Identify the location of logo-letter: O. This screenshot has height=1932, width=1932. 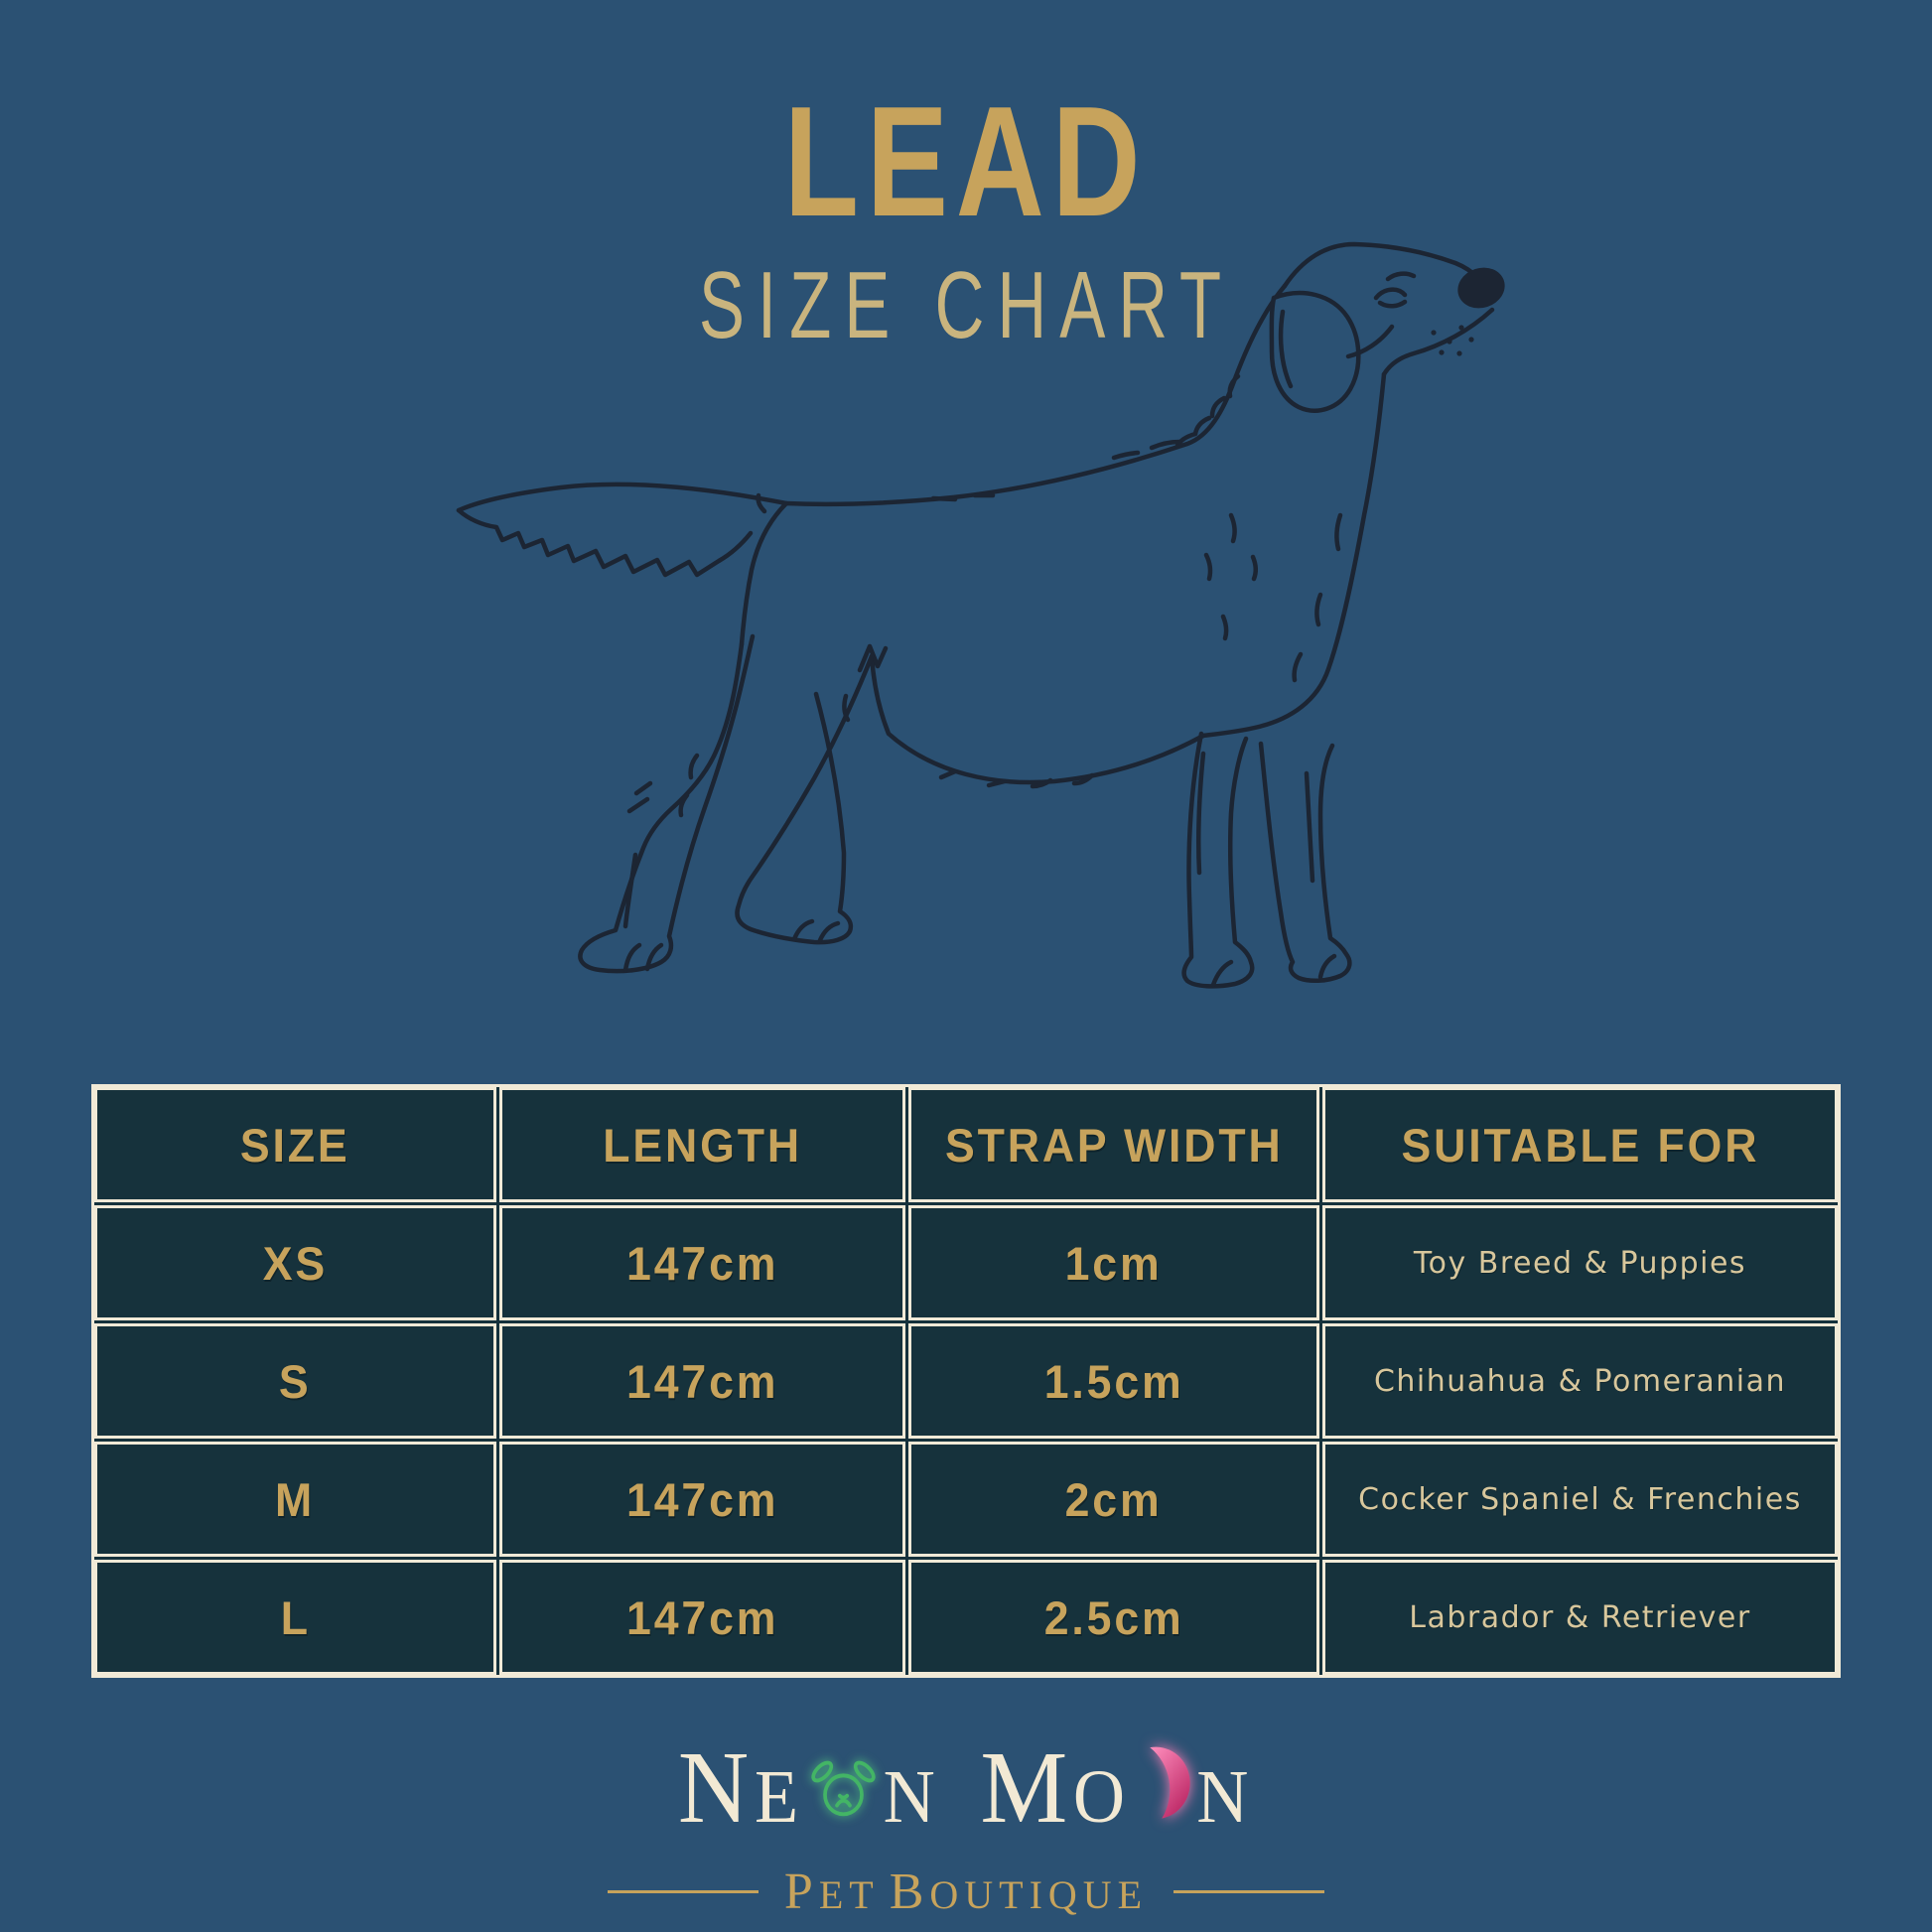
(1101, 1796).